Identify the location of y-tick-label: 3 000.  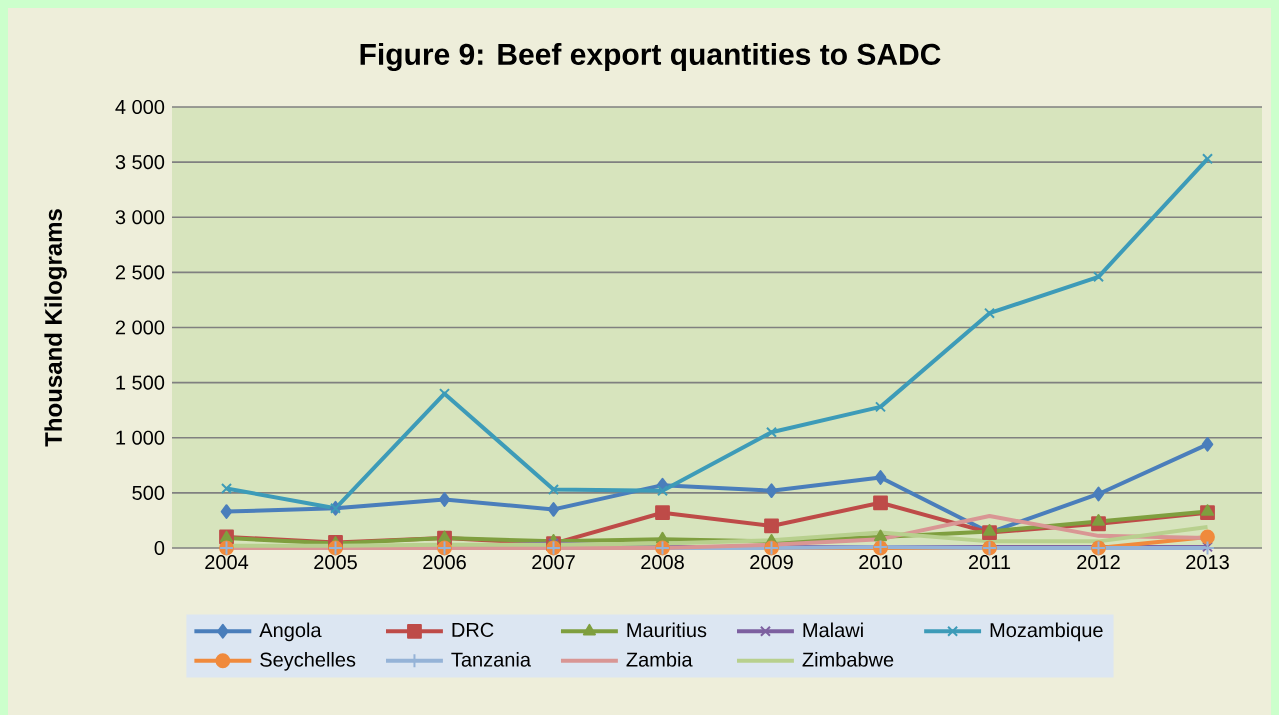
(140, 217).